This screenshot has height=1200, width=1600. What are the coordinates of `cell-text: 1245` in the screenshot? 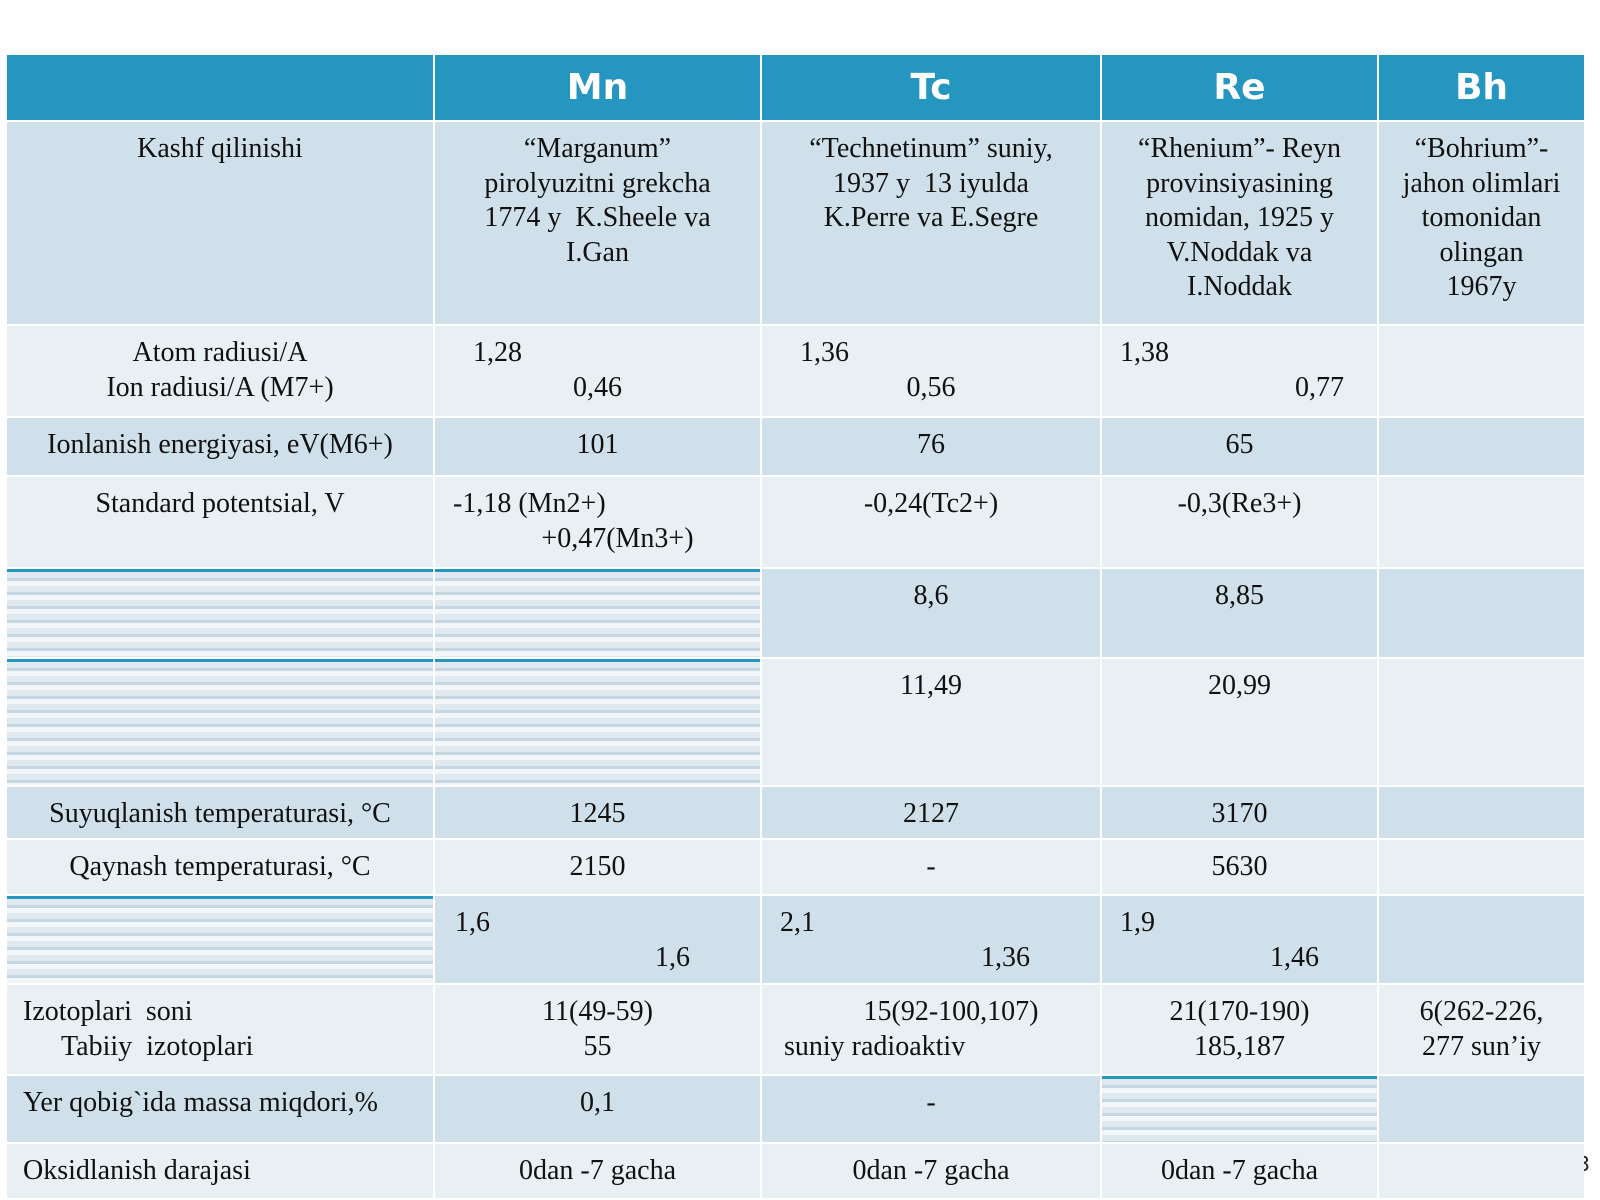 It's located at (597, 813).